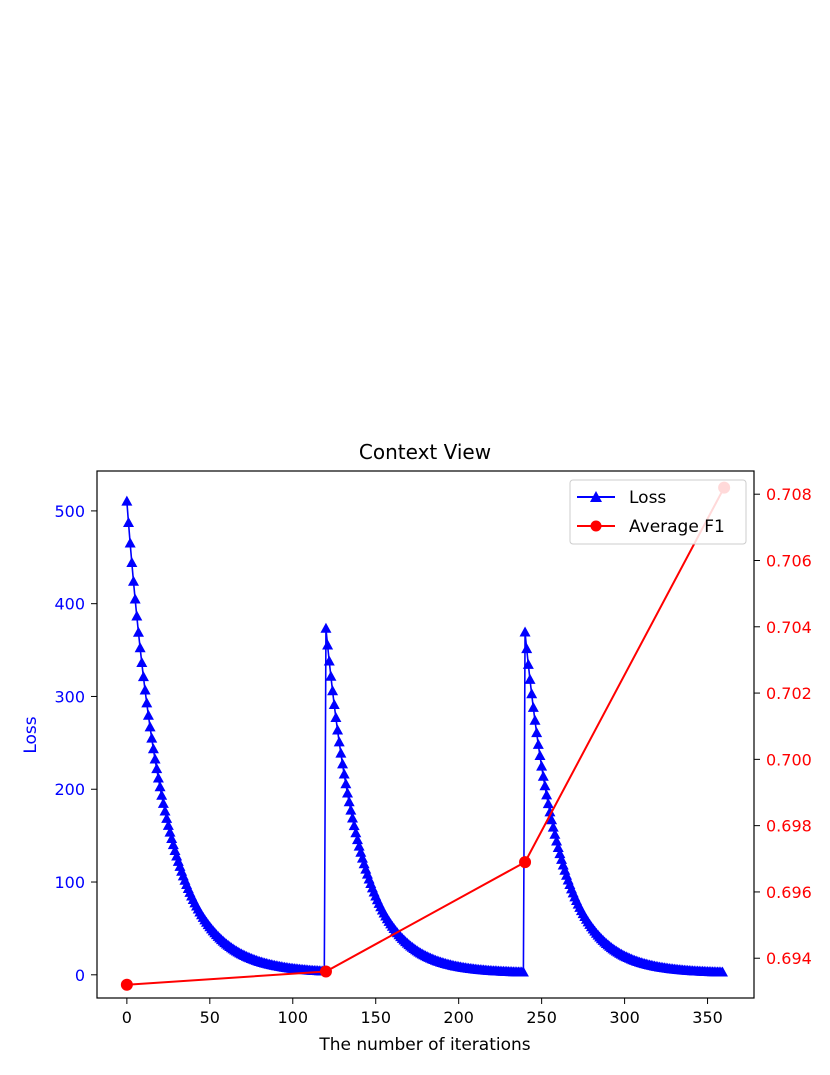 The height and width of the screenshot is (1075, 830). Describe the element at coordinates (789, 494) in the screenshot. I see `y-tick-label-right: 0.708` at that location.